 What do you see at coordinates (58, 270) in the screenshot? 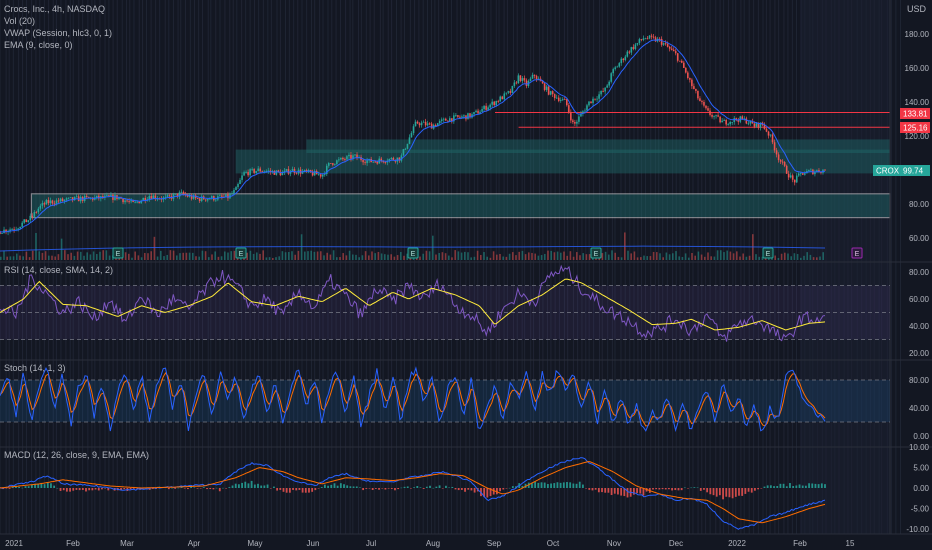
I see `rsi-pane-label: RSI (14, close, SMA, 14, 2)` at bounding box center [58, 270].